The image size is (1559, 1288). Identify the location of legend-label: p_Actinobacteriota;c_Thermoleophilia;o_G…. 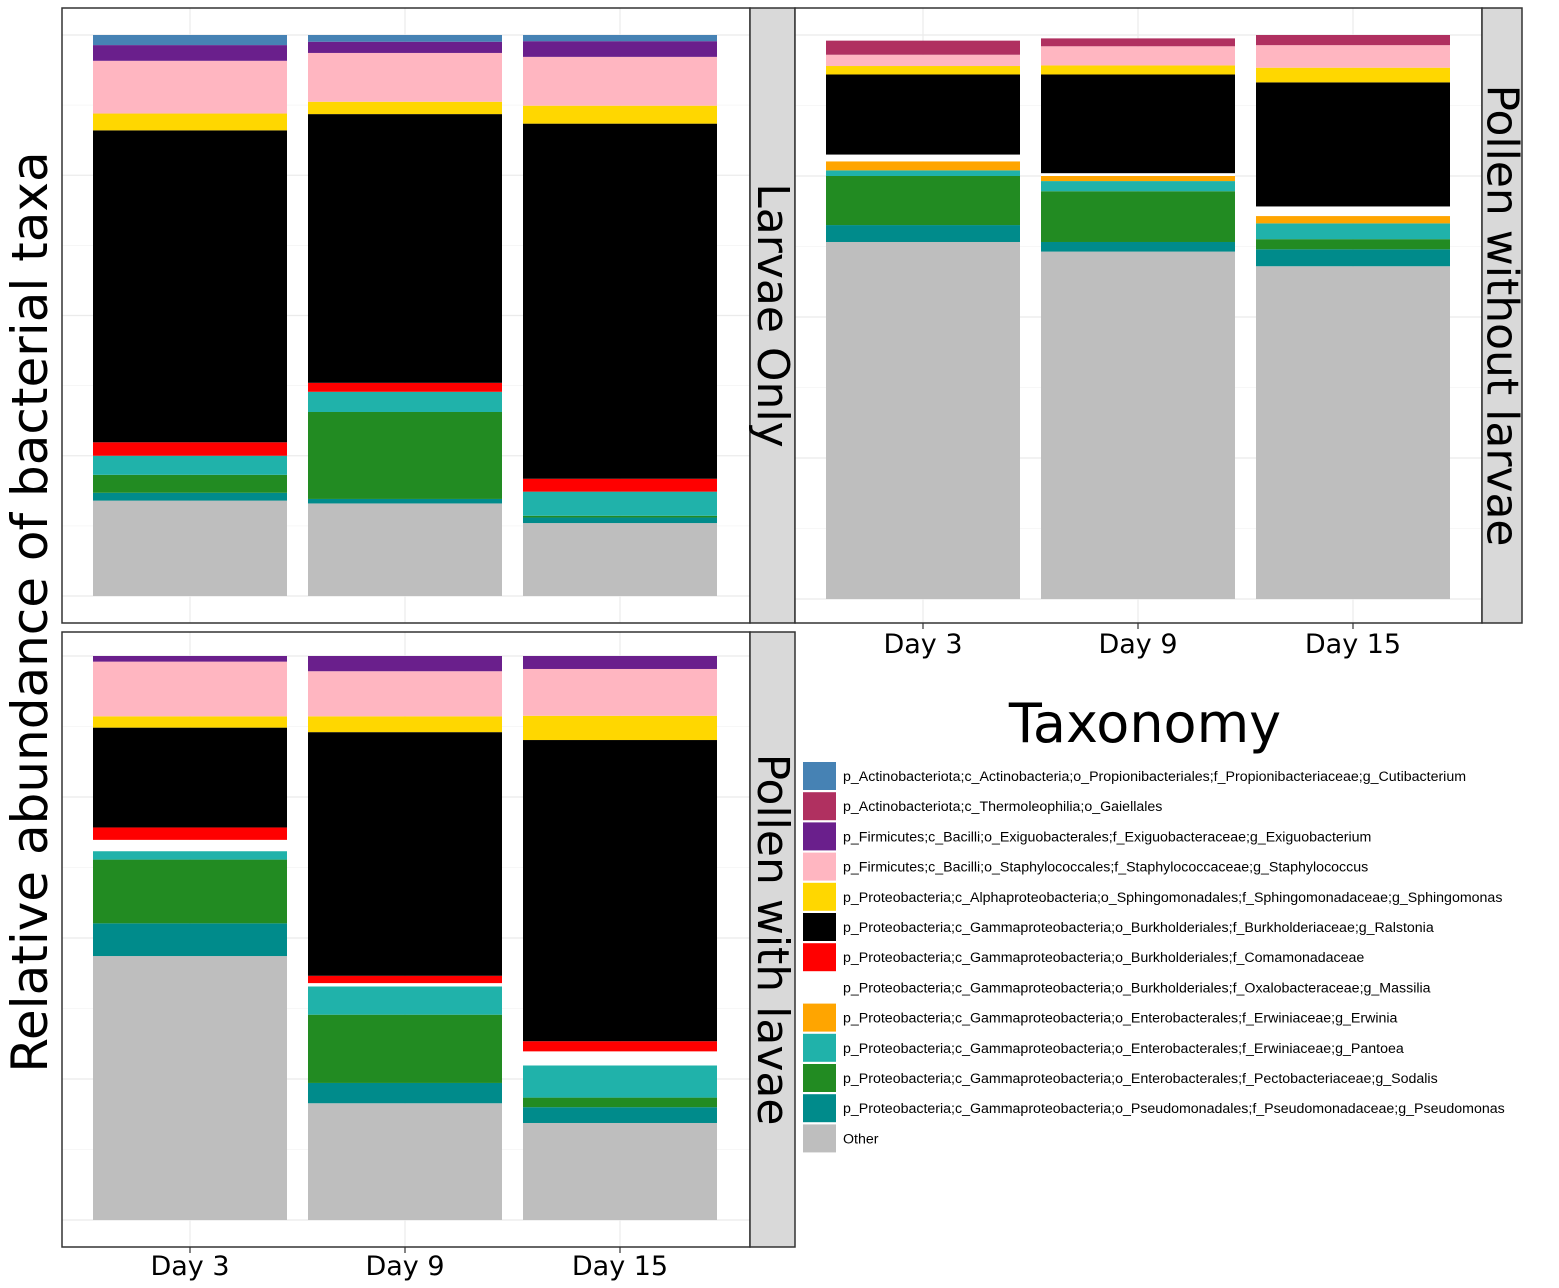
(1002, 807).